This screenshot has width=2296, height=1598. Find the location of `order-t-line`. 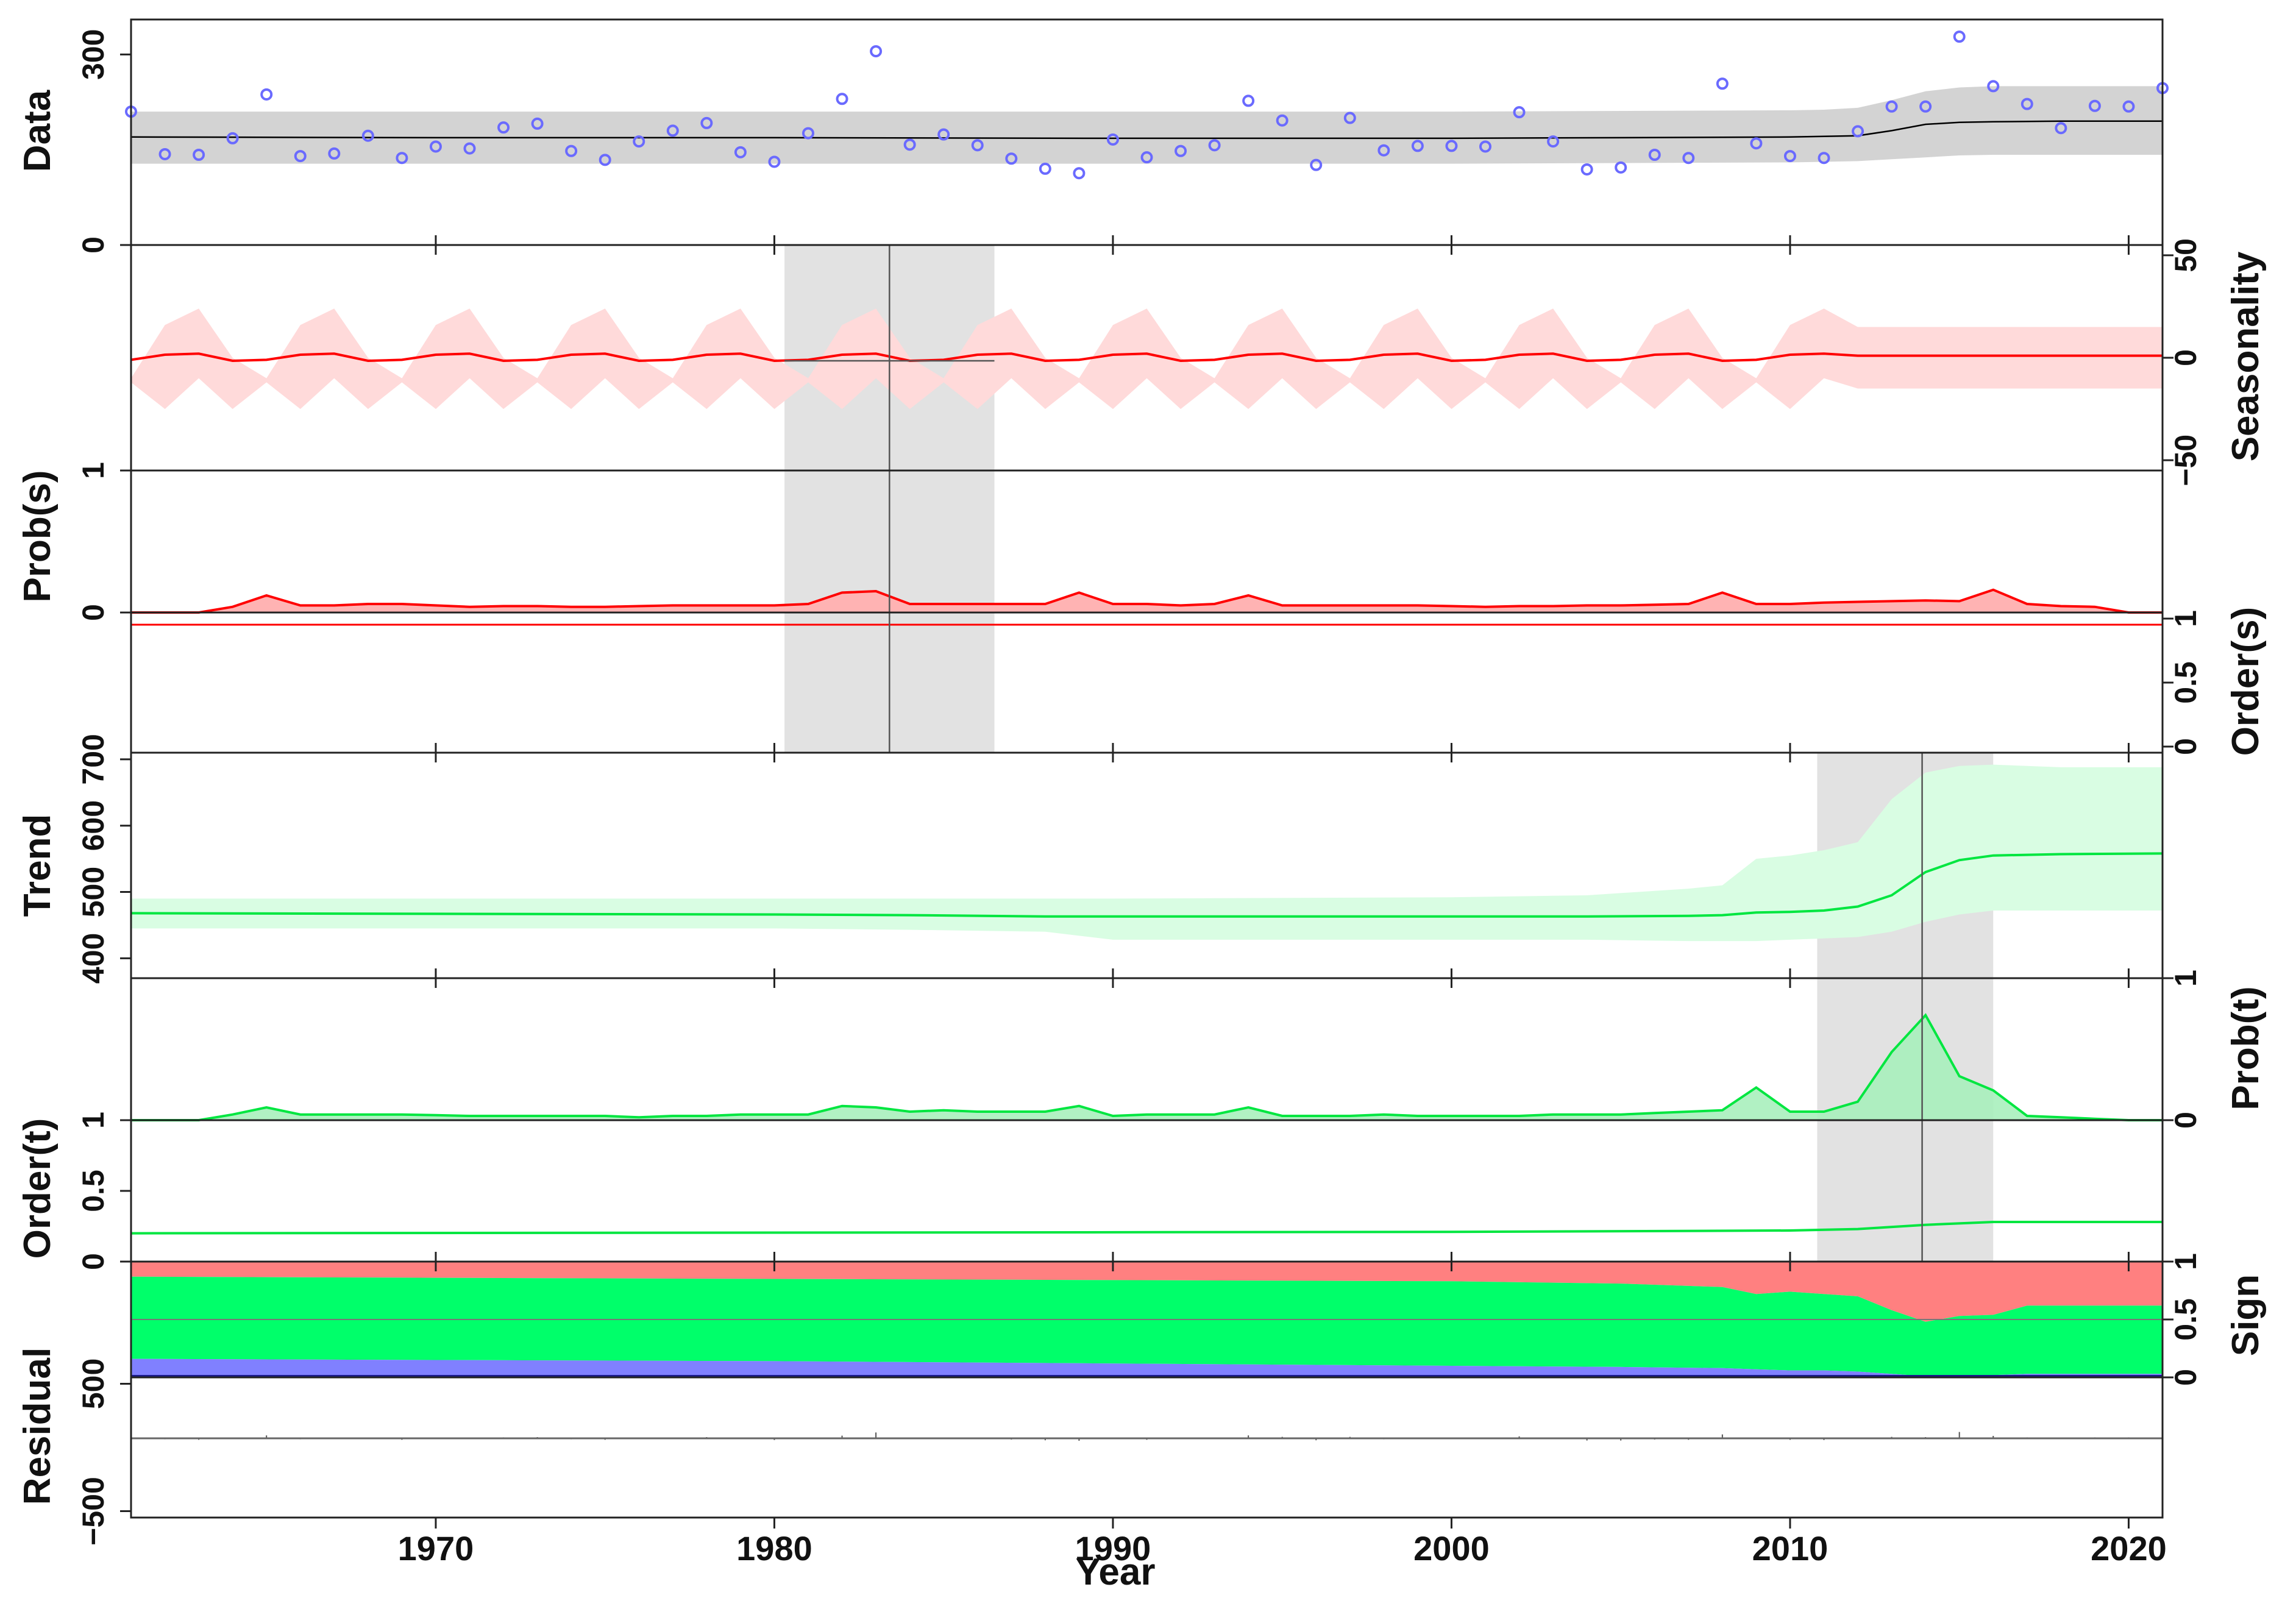

order-t-line is located at coordinates (1146, 1228).